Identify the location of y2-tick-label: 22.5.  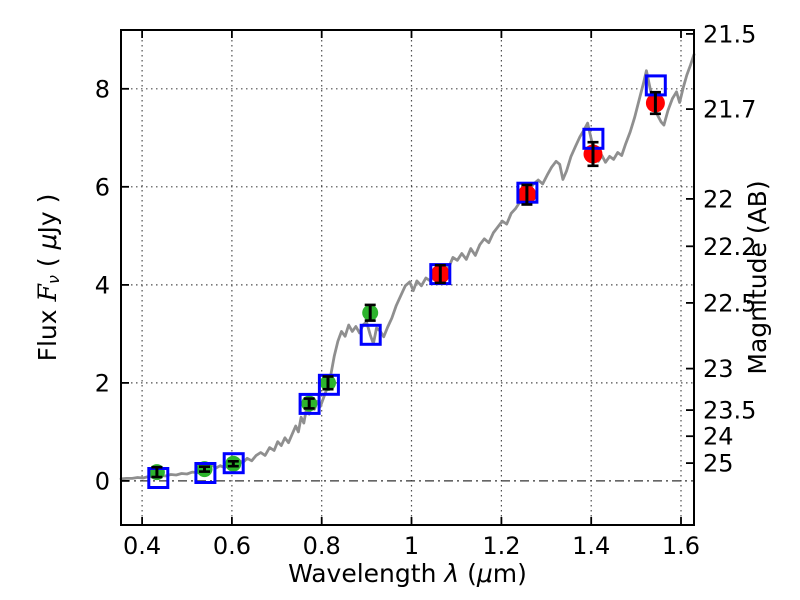
(729, 303).